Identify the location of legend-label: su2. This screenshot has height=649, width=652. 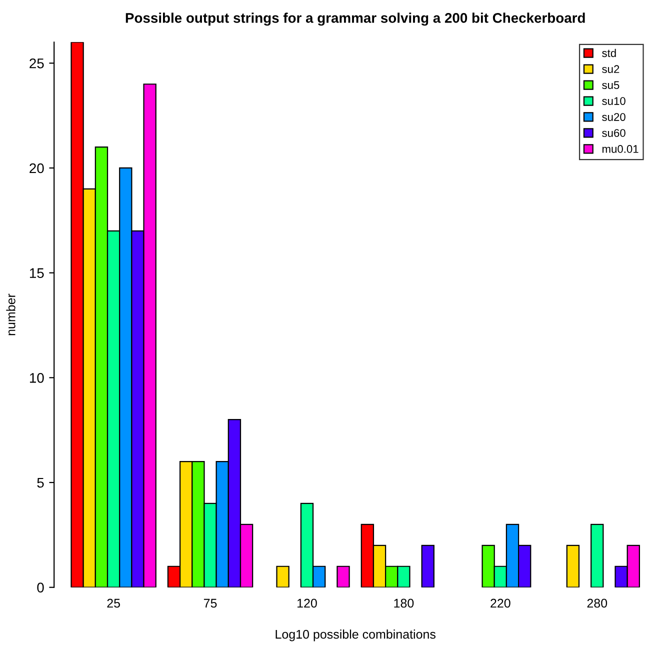
(611, 69).